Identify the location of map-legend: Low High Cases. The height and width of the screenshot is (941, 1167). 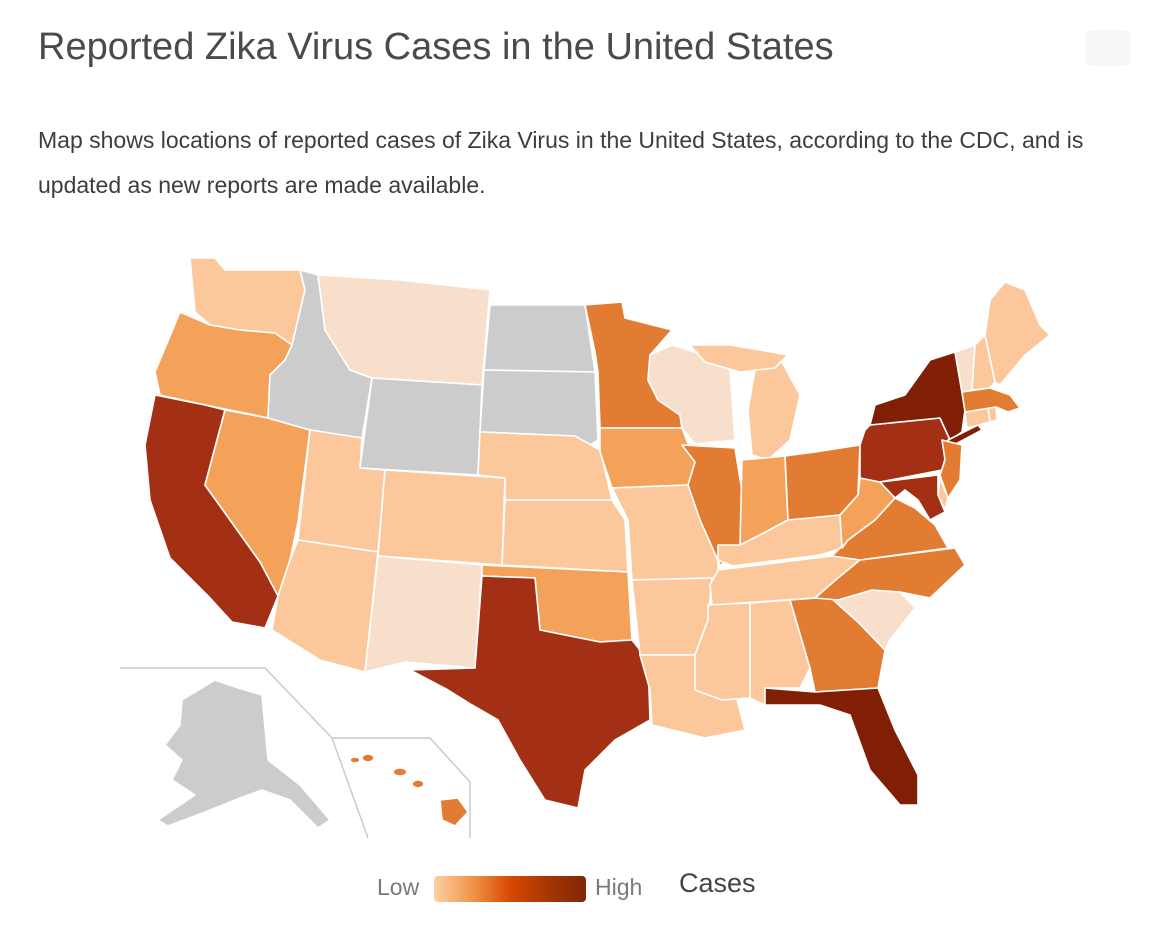
(583, 888).